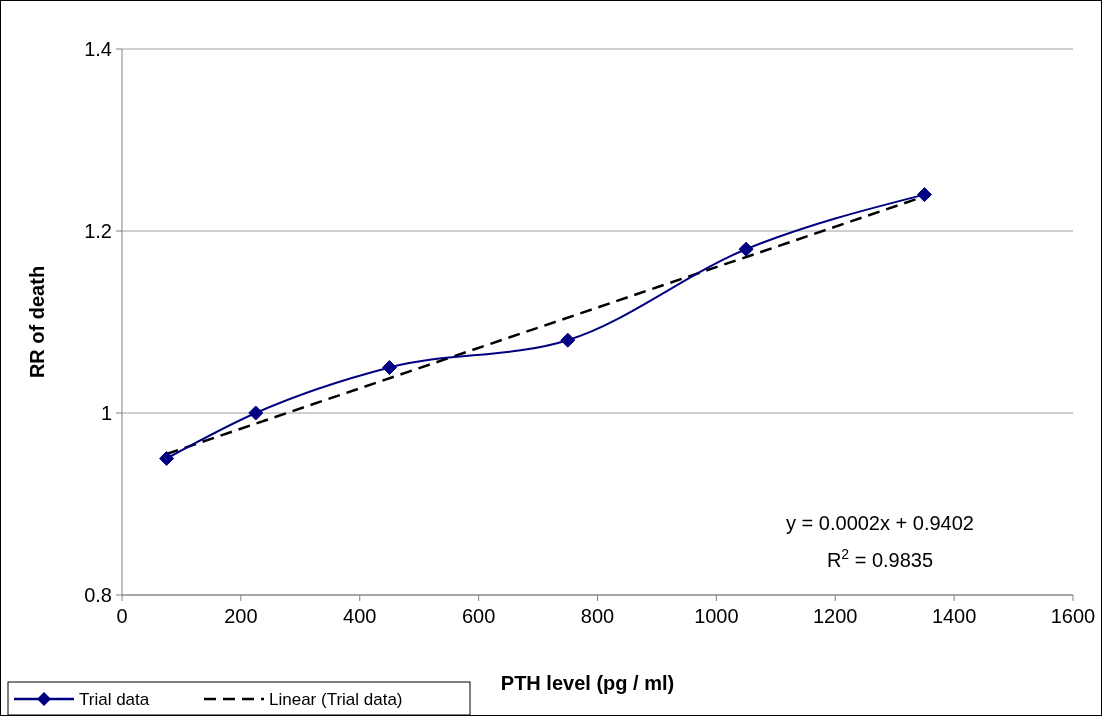 The width and height of the screenshot is (1102, 716). Describe the element at coordinates (360, 616) in the screenshot. I see `x-tick-label: 400` at that location.